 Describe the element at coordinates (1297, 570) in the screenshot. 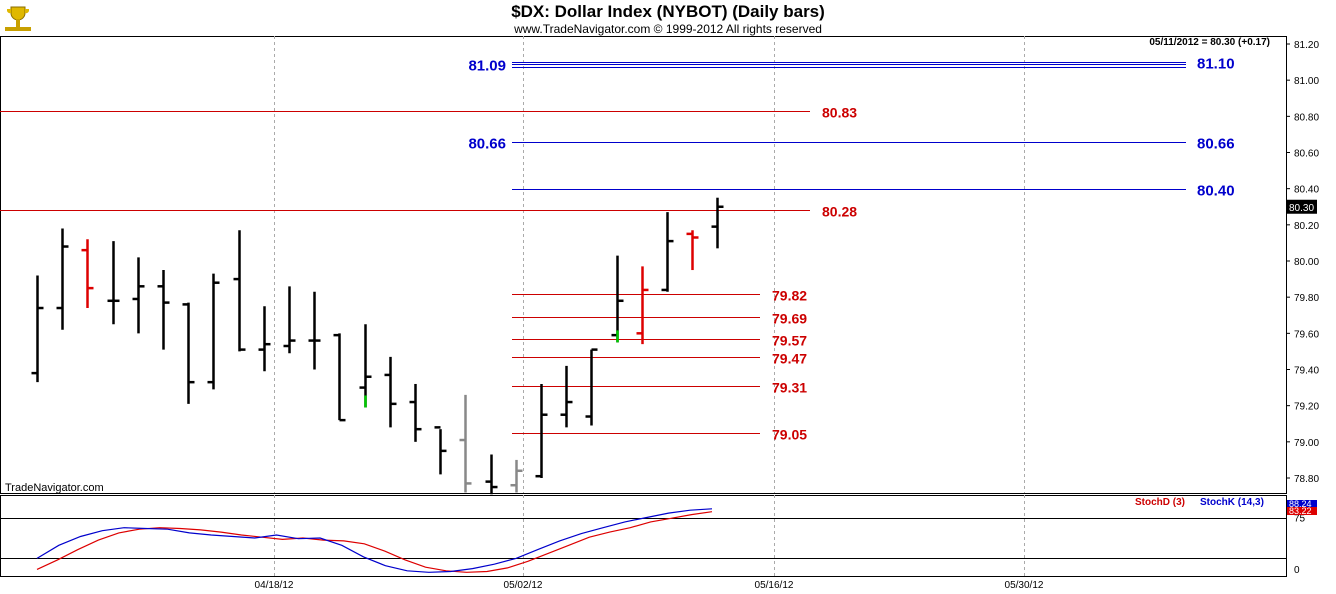

I see `stoch-y-tick-label: 0` at that location.